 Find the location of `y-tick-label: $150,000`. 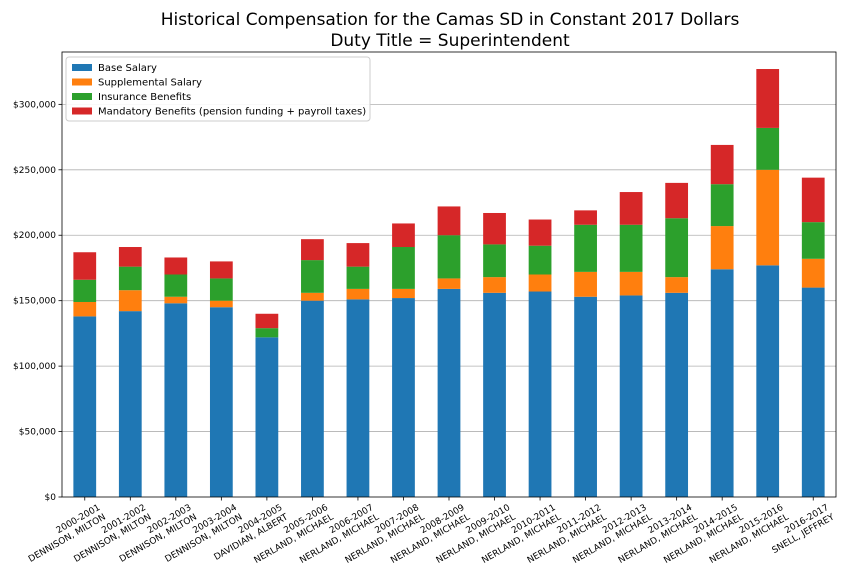

y-tick-label: $150,000 is located at coordinates (34, 302).